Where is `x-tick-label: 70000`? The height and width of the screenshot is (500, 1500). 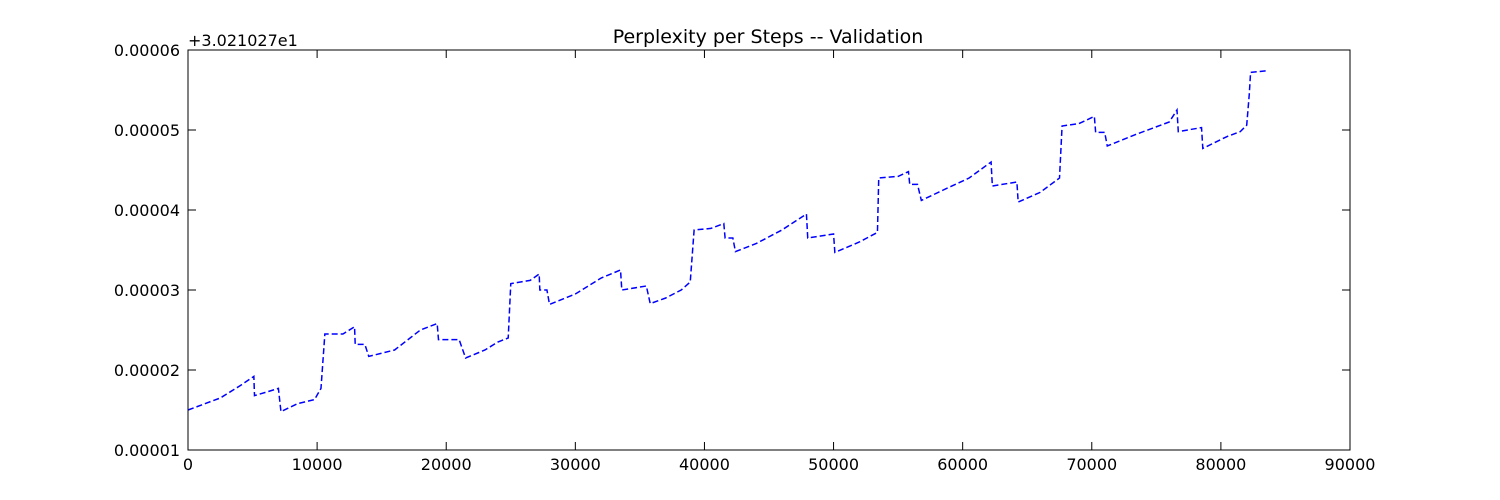
x-tick-label: 70000 is located at coordinates (1091, 464).